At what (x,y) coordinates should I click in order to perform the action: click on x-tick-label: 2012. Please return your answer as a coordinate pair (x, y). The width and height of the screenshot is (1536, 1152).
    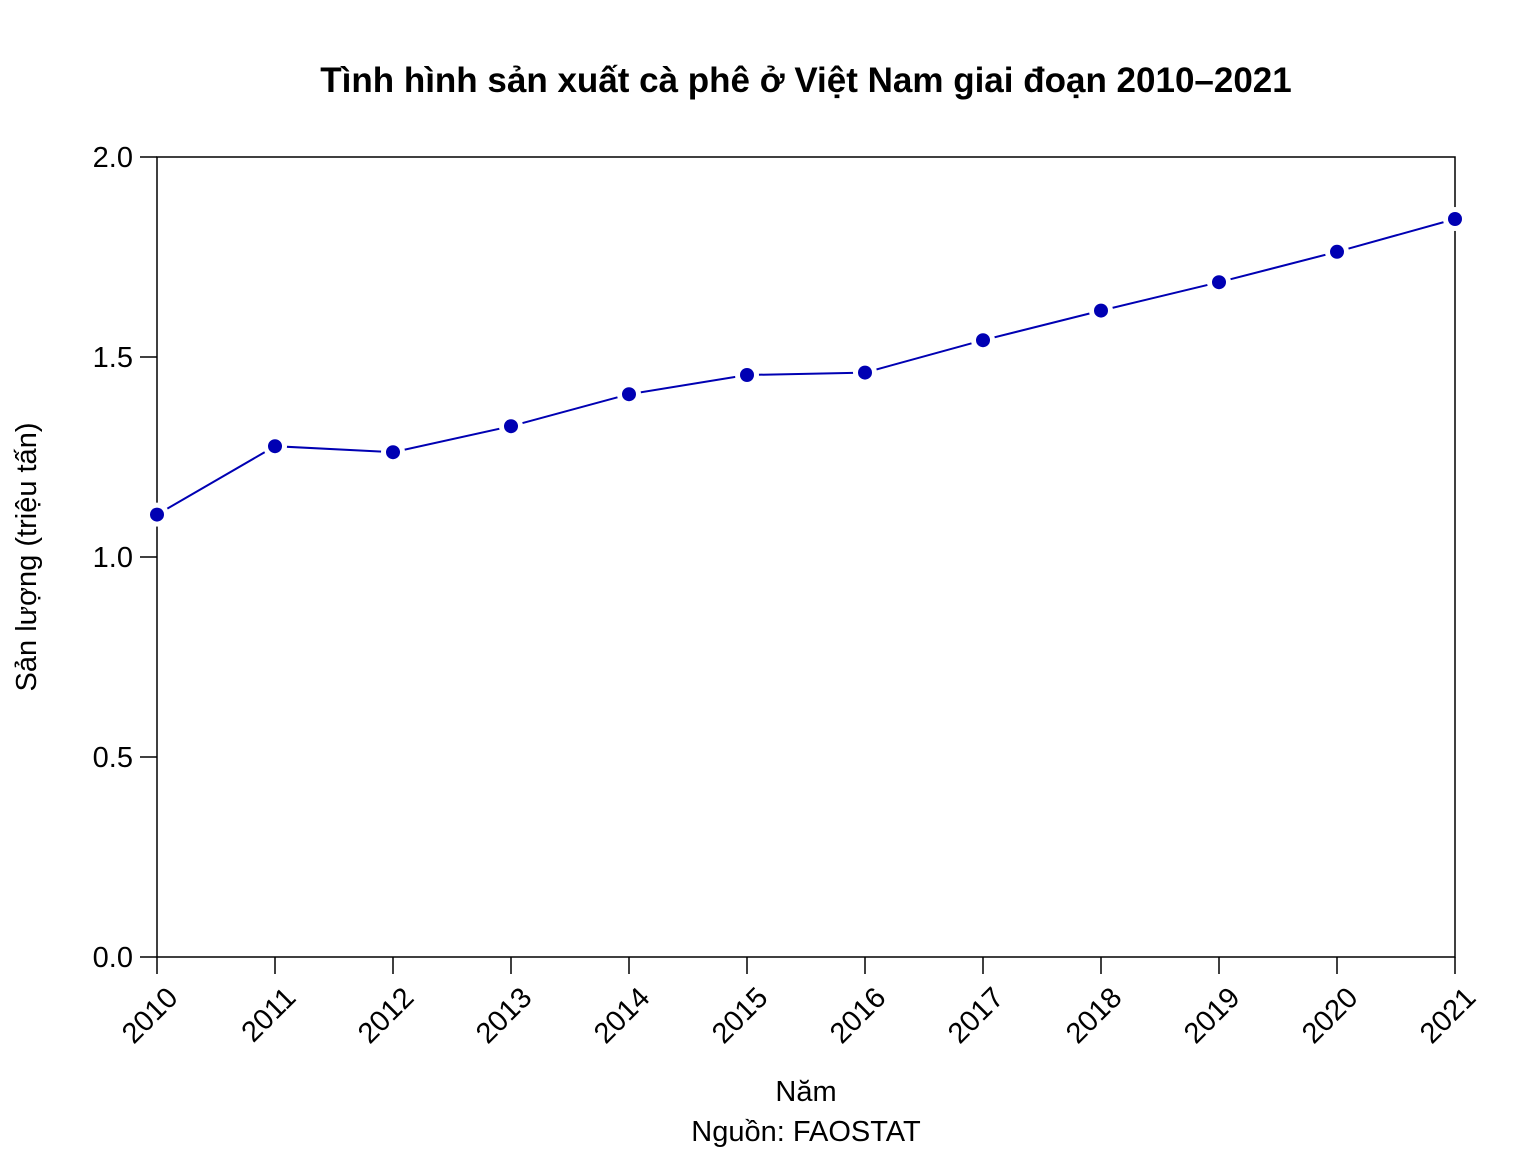
    Looking at the image, I should click on (386, 1016).